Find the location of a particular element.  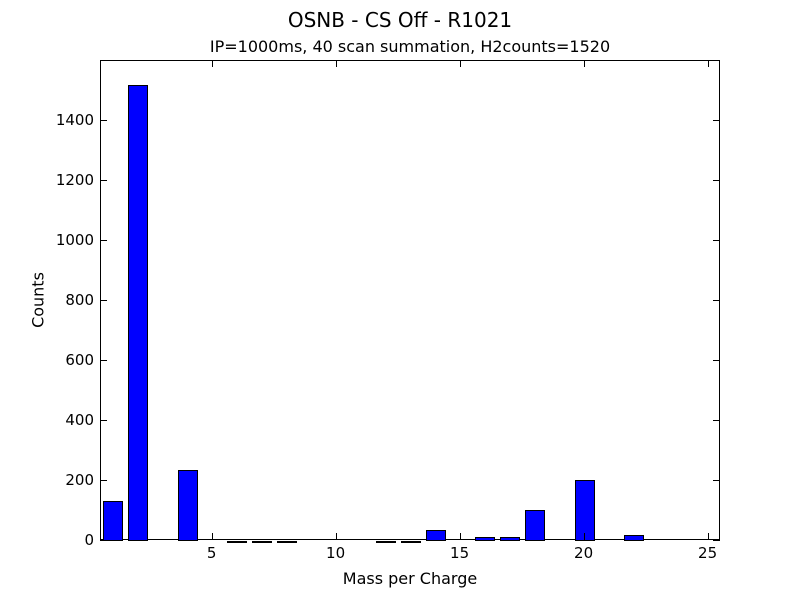

x-tick-label: 25 is located at coordinates (708, 553).